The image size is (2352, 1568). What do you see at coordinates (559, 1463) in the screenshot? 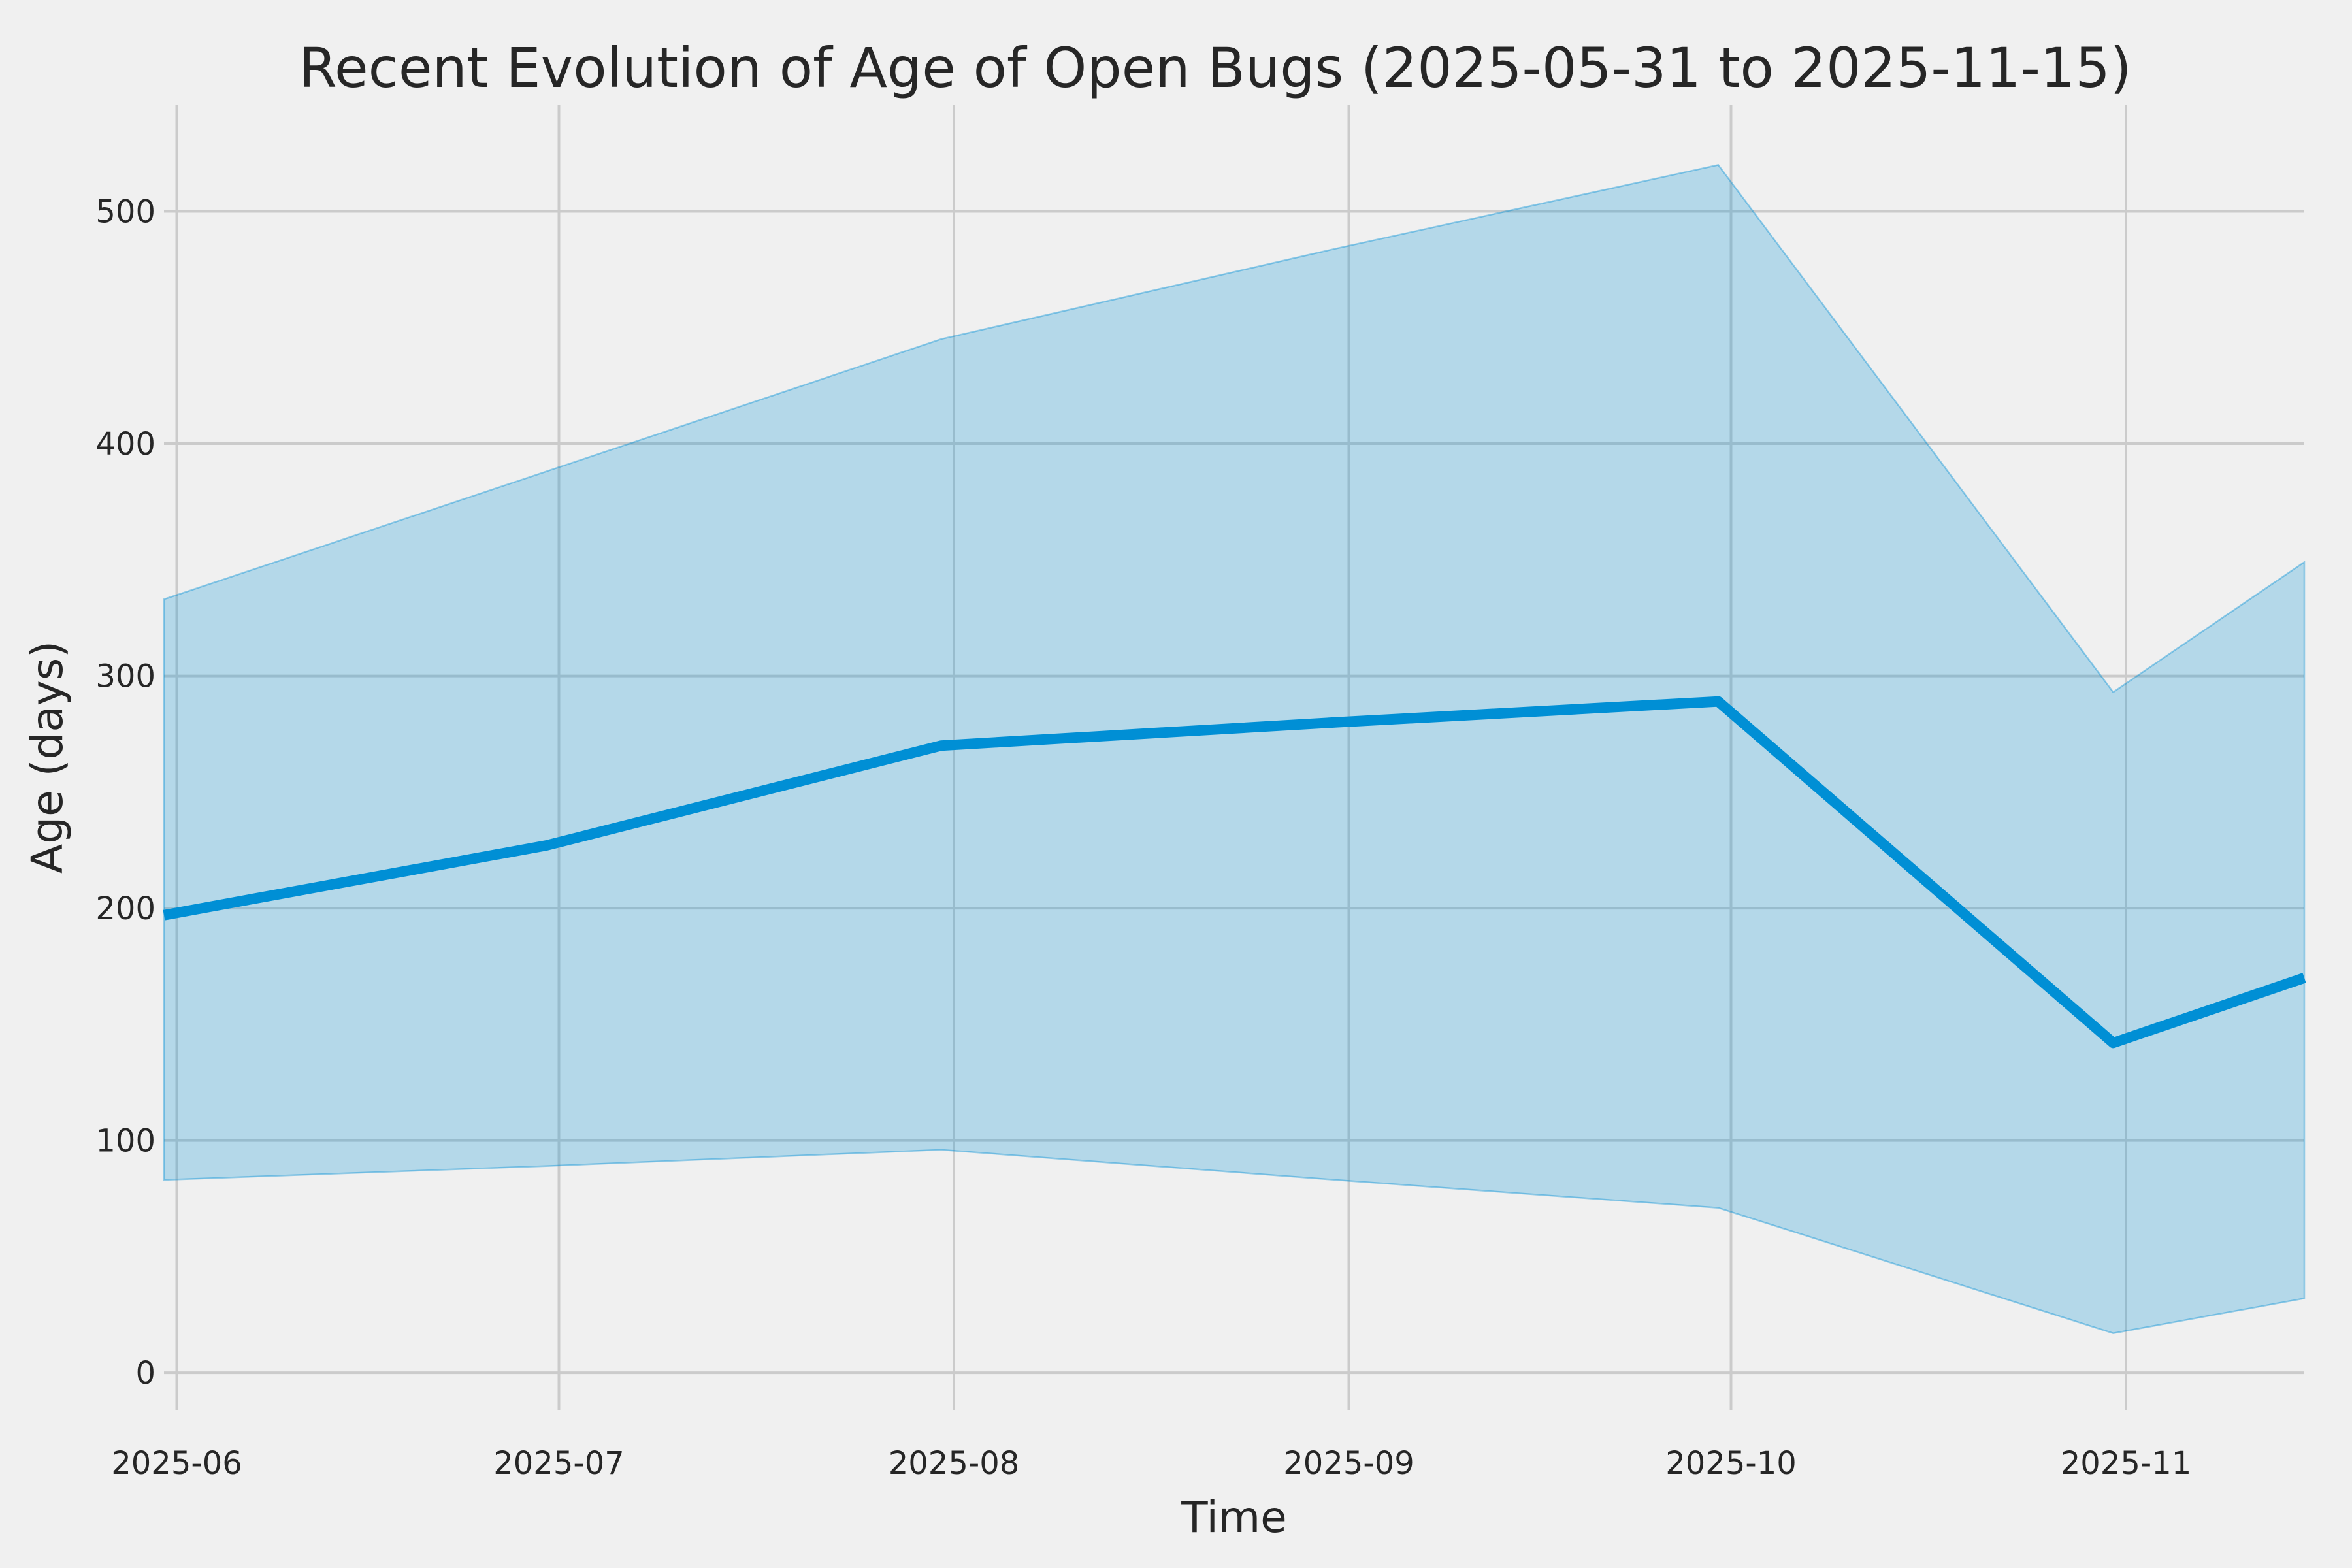
I see `x-tick-label: 2025-07` at bounding box center [559, 1463].